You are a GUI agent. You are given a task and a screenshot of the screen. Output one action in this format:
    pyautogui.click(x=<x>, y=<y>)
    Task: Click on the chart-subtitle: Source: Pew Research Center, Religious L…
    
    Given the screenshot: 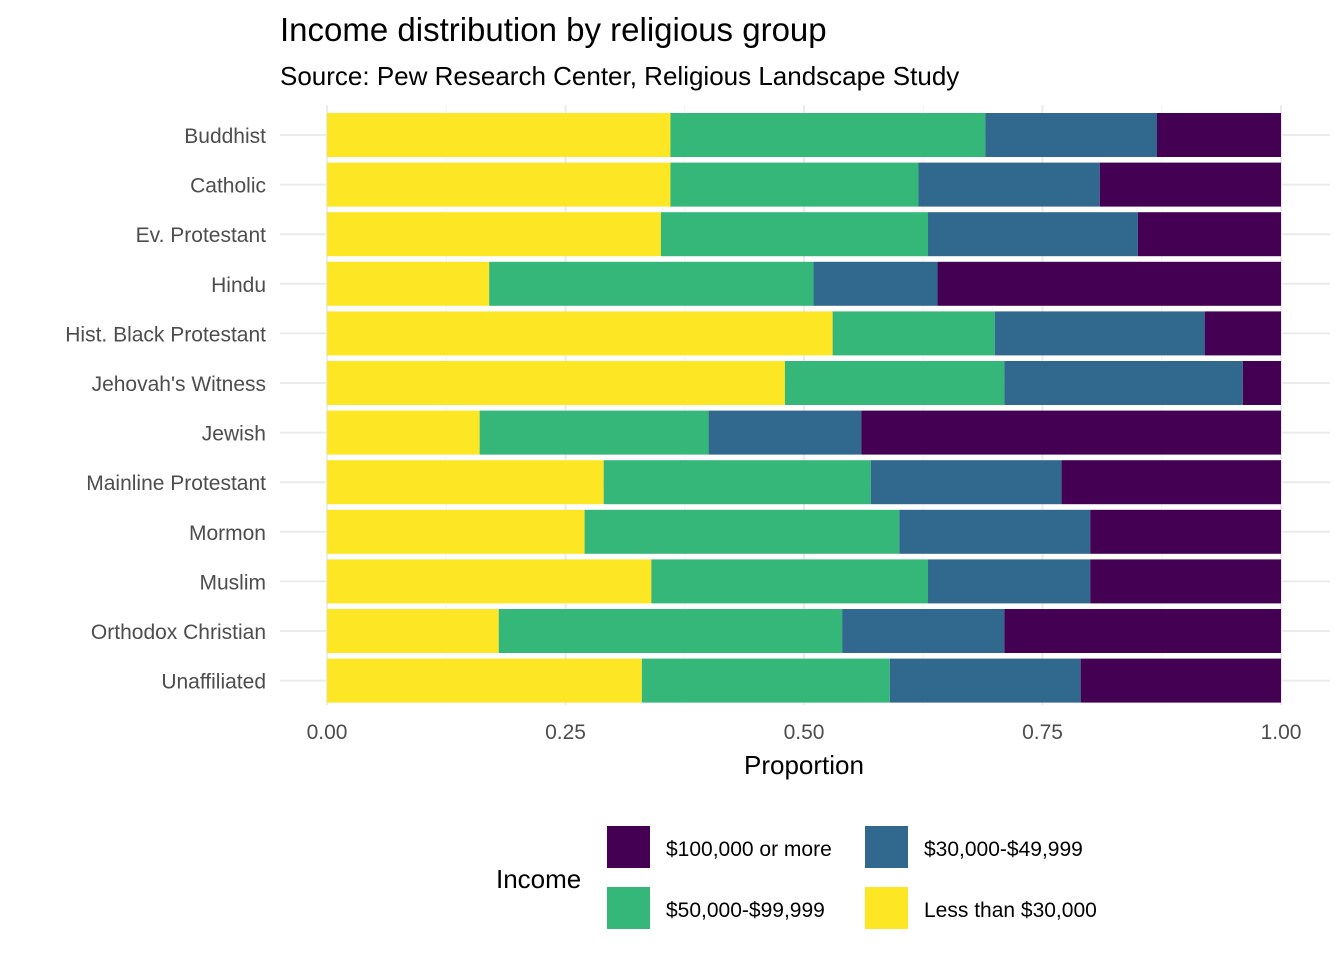 What is the action you would take?
    pyautogui.click(x=619, y=76)
    